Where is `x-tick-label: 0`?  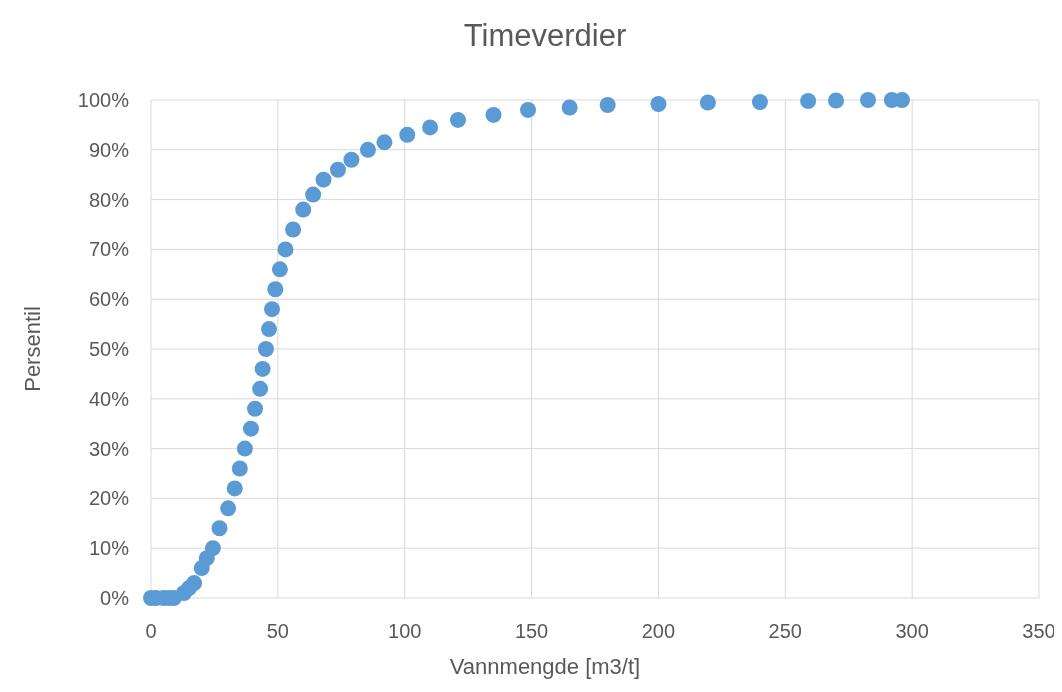 x-tick-label: 0 is located at coordinates (151, 631).